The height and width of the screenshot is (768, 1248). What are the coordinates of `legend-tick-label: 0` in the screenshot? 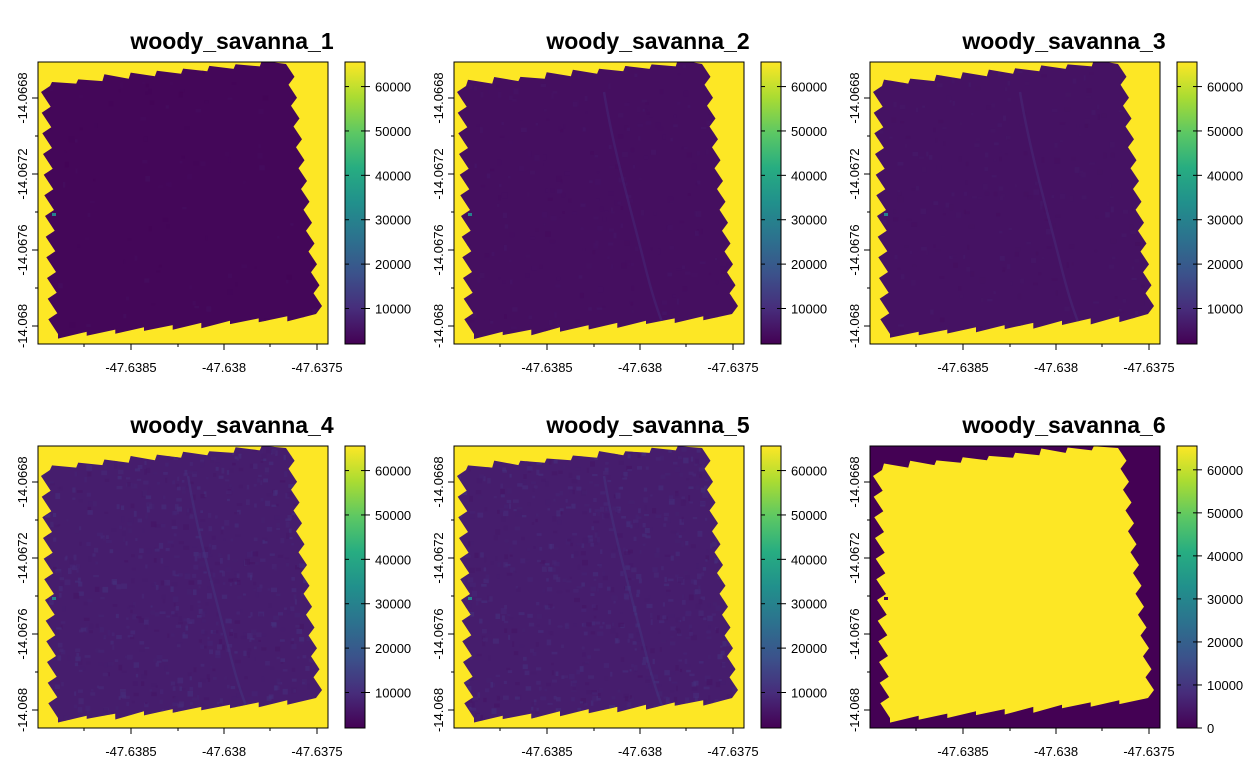 It's located at (1210, 728).